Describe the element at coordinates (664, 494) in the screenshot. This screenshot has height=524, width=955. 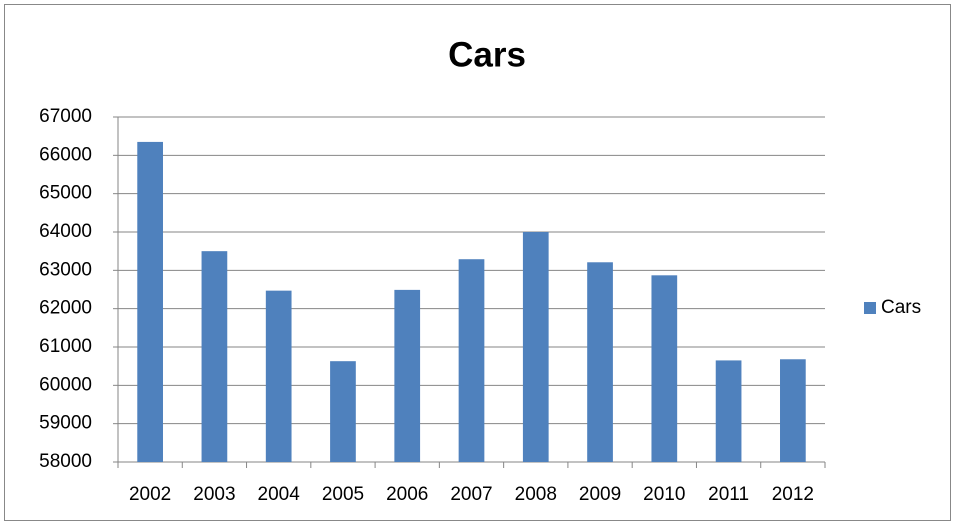
I see `x-tick-label: 2010` at that location.